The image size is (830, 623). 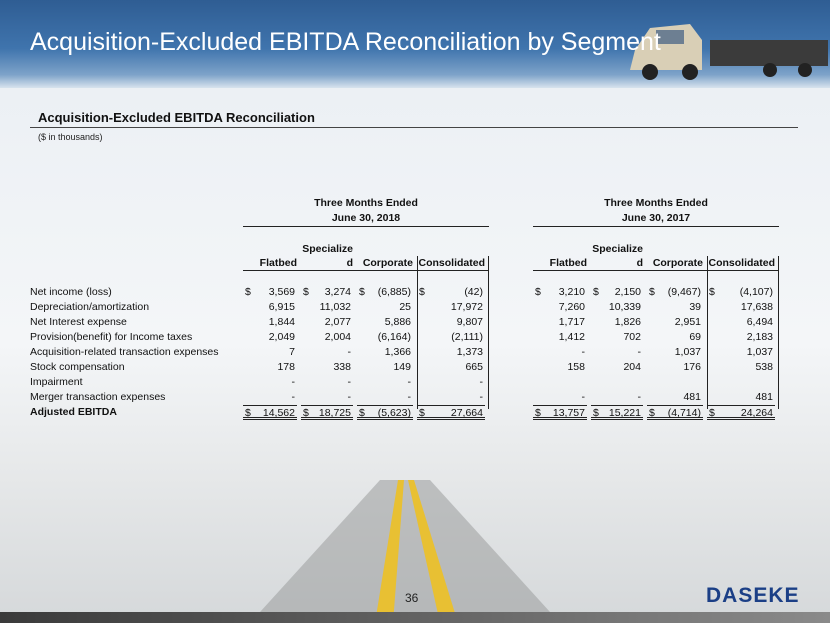 What do you see at coordinates (385, 367) in the screenshot?
I see `value-cell: 149` at bounding box center [385, 367].